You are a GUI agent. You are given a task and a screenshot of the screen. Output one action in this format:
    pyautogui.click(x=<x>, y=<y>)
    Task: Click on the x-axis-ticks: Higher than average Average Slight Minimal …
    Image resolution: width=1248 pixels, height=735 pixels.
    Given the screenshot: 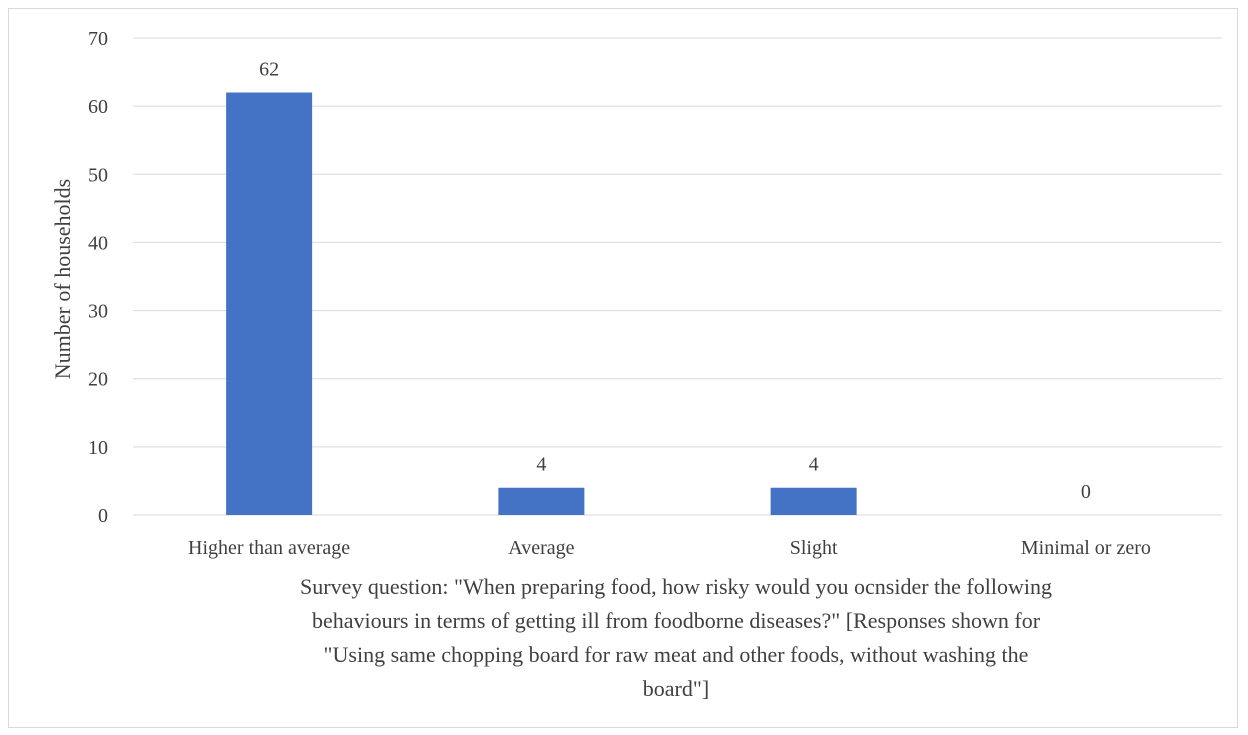 What is the action you would take?
    pyautogui.click(x=669, y=548)
    